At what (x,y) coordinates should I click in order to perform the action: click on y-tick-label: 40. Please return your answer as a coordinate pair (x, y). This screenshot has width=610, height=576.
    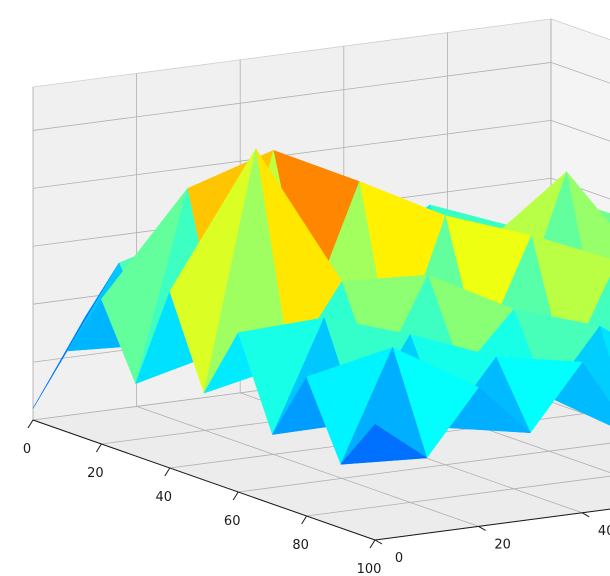
    Looking at the image, I should click on (604, 531).